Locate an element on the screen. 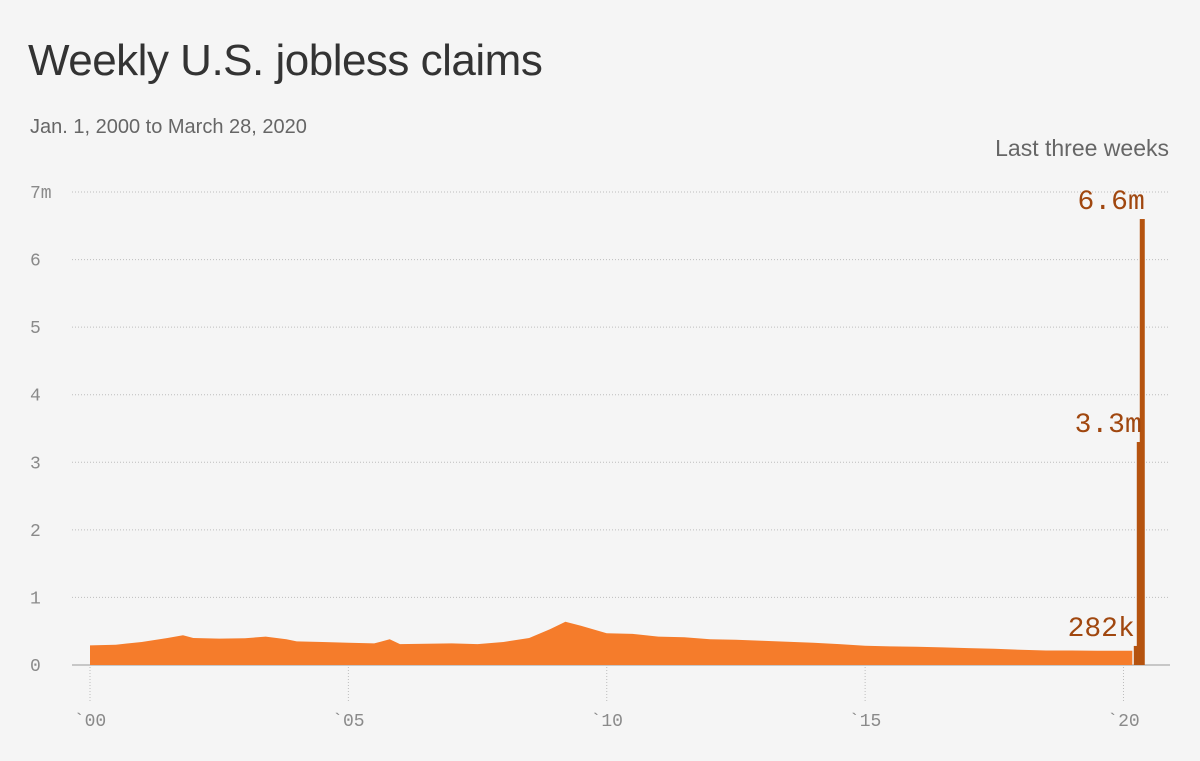 This screenshot has width=1200, height=761. y-tick-label: 4 is located at coordinates (35, 397).